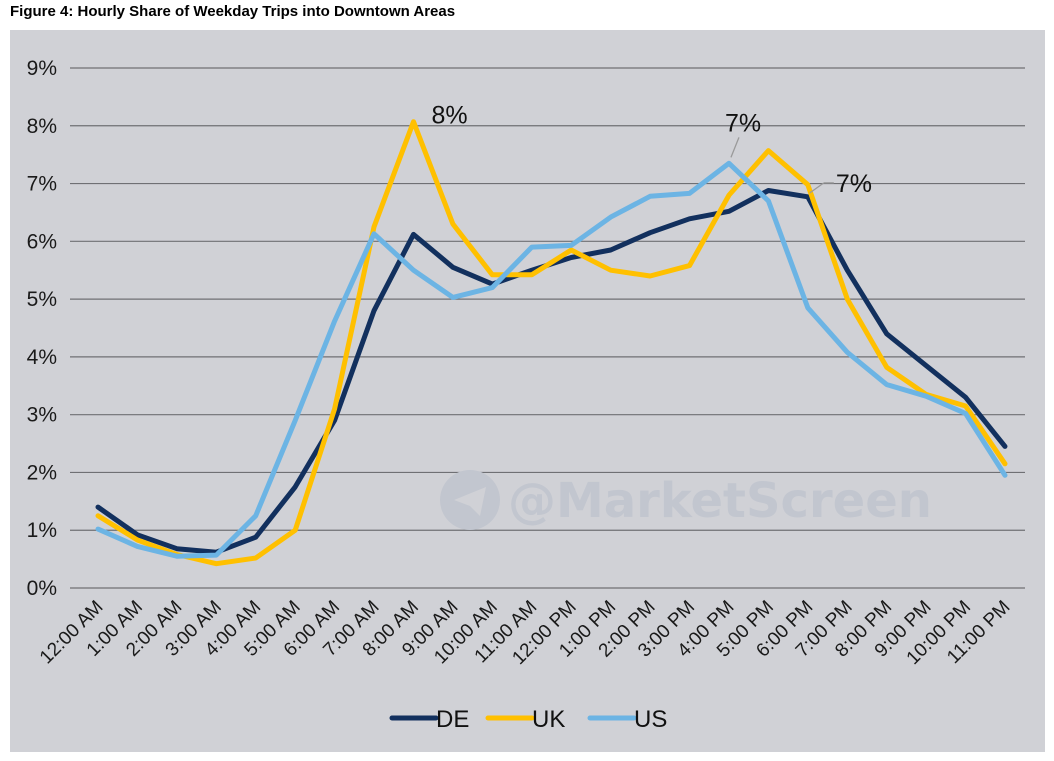  What do you see at coordinates (548, 719) in the screenshot?
I see `legend-label-uk: UK` at bounding box center [548, 719].